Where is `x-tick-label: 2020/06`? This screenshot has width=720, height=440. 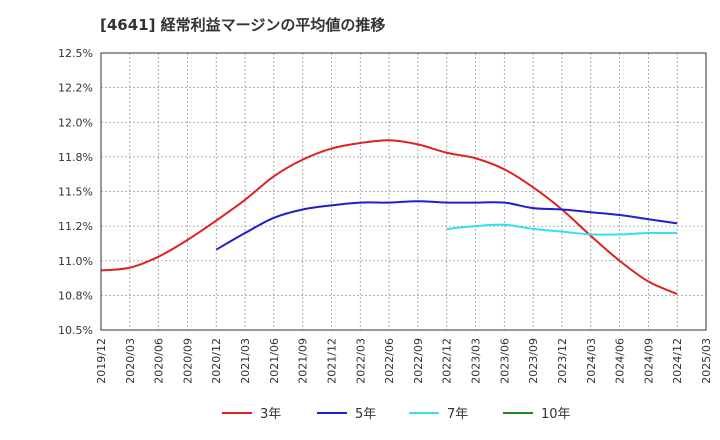 x-tick-label: 2020/06 is located at coordinates (159, 361).